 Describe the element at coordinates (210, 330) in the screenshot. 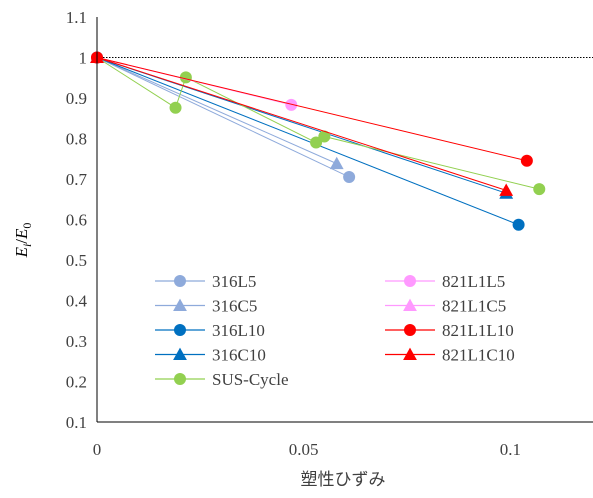

I see `legend-item: 316L10` at that location.